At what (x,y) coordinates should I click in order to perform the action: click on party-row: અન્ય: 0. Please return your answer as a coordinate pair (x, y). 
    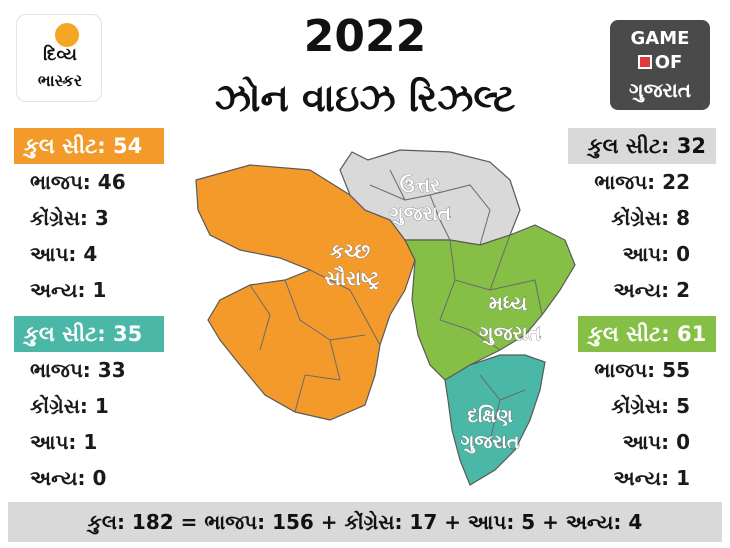
    Looking at the image, I should click on (89, 478).